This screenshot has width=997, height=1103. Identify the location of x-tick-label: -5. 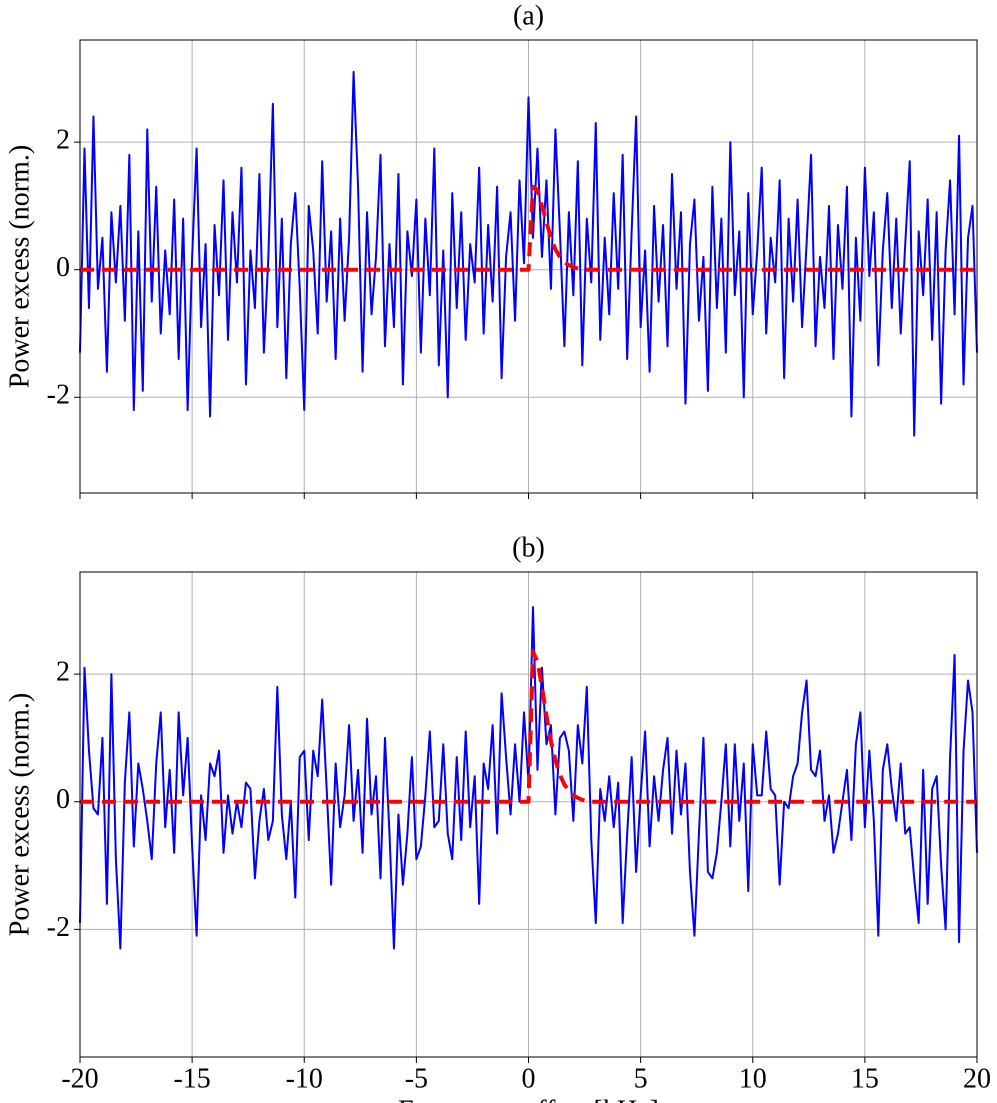
(416, 1078).